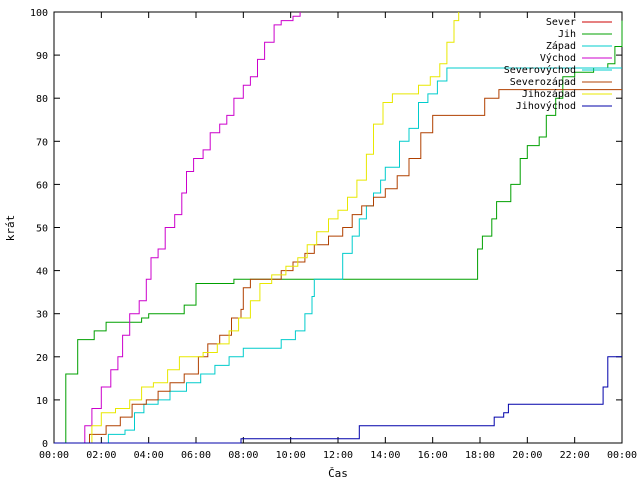  I want to click on legend-label-sever: Sever, so click(561, 22).